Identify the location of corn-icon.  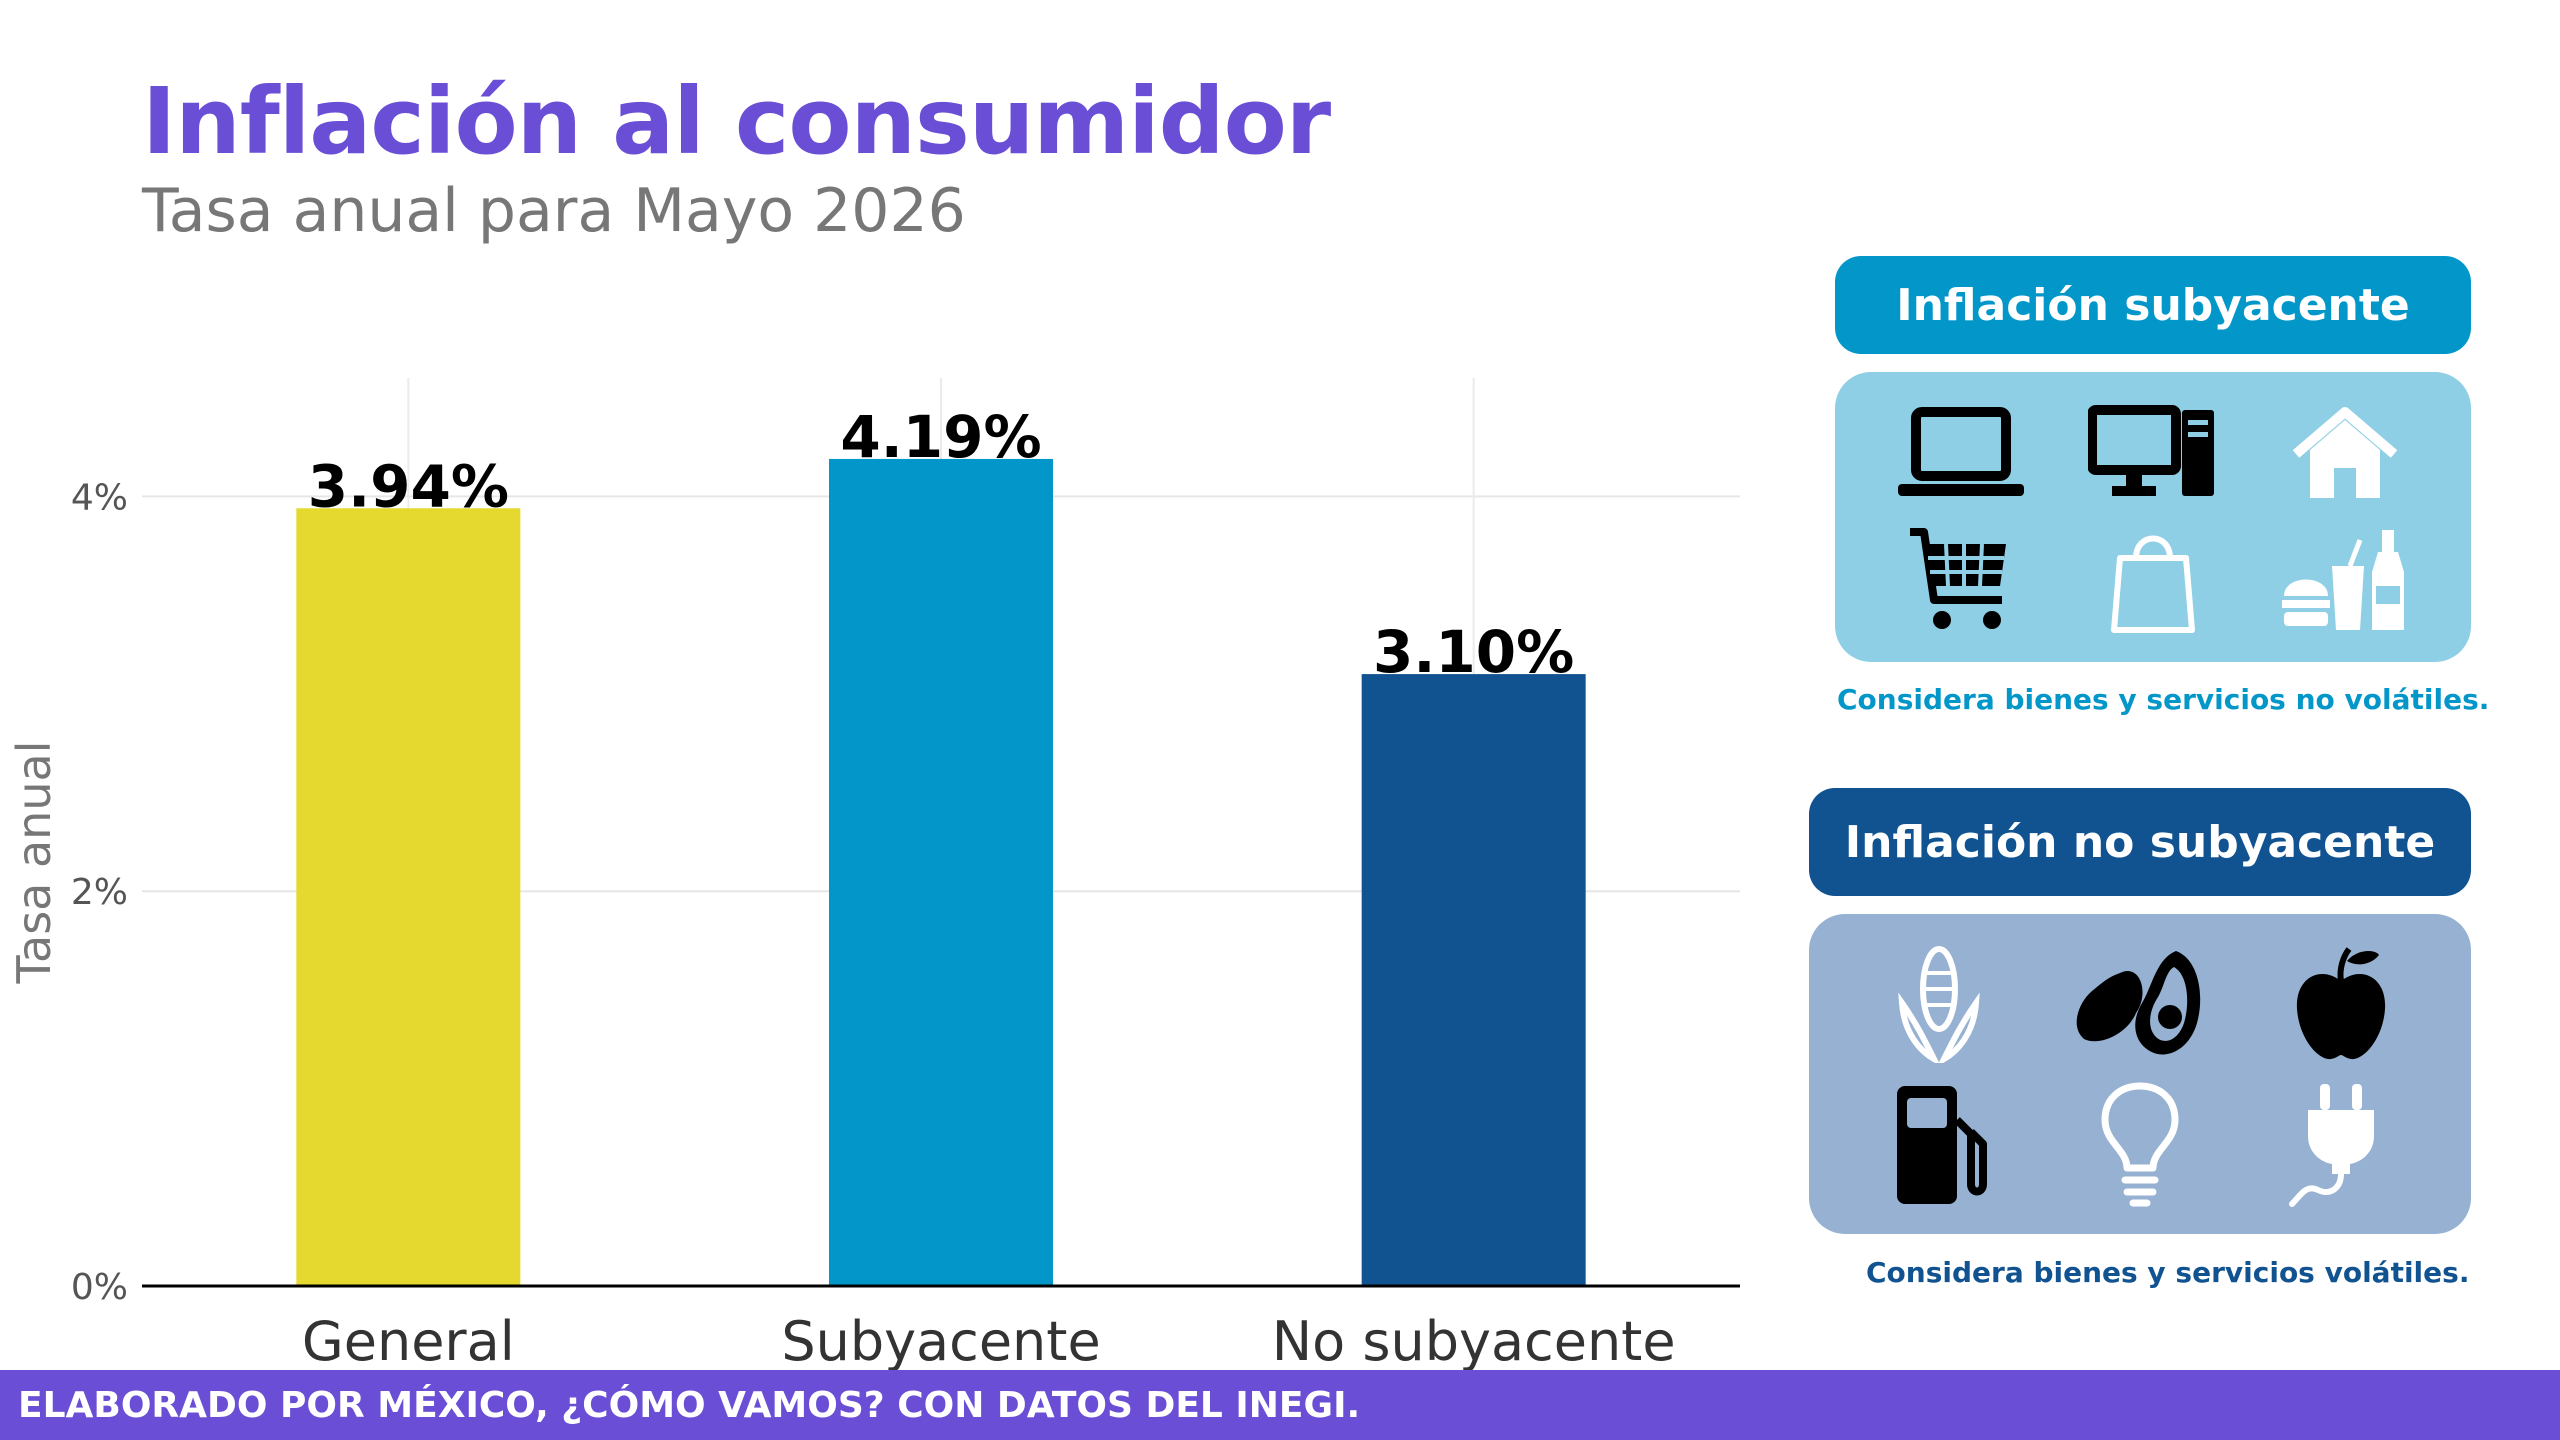
(1939, 1003).